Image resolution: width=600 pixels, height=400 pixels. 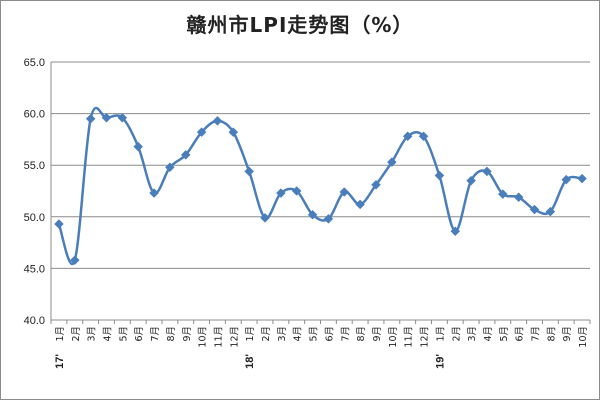 I want to click on chart-title: 赣州市LPI走势图（%）, so click(x=300, y=25).